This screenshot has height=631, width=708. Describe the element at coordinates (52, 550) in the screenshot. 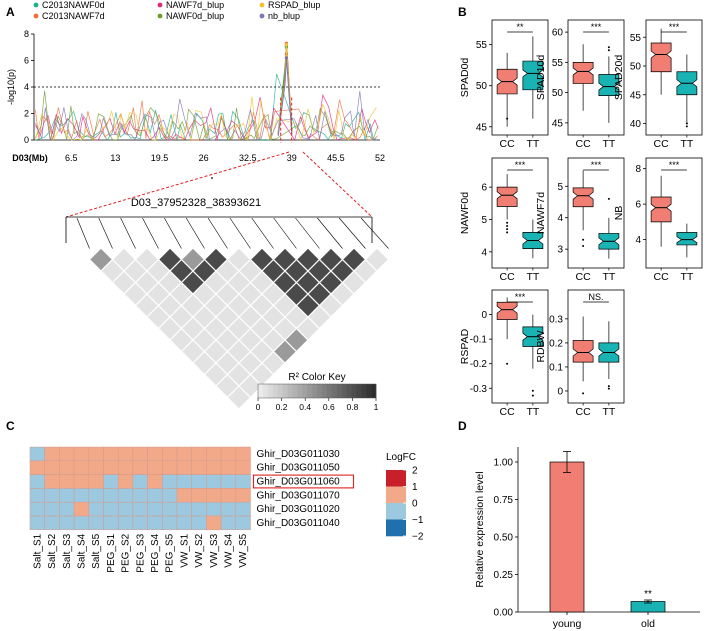

I see `heatmap-col-label: Salt_S2` at that location.